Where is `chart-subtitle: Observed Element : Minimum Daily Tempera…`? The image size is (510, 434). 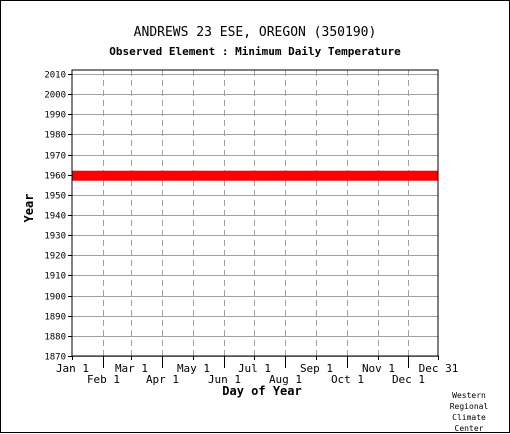 chart-subtitle: Observed Element : Minimum Daily Tempera… is located at coordinates (255, 51).